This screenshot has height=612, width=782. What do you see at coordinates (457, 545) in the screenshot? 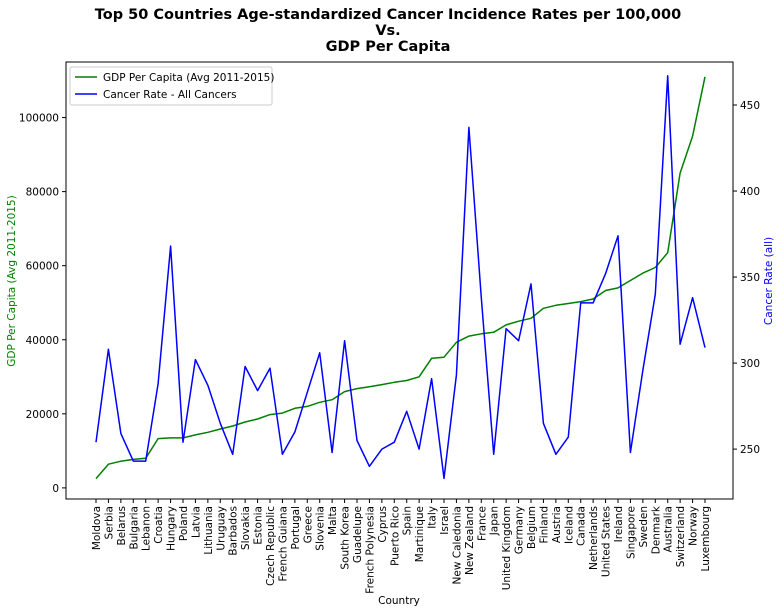
I see `x-tick-label: New Caledonia` at bounding box center [457, 545].